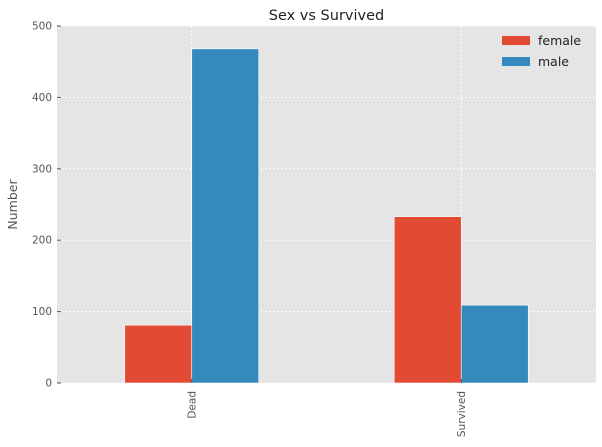 Image resolution: width=602 pixels, height=447 pixels. I want to click on y-axis-label: Number, so click(12, 204).